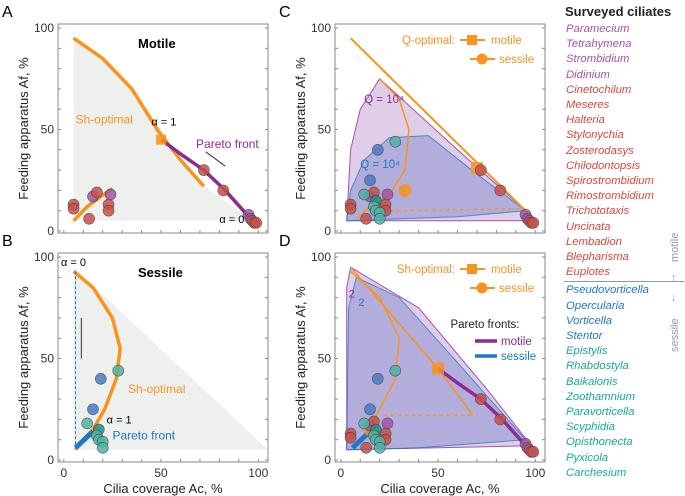 The height and width of the screenshot is (496, 685). Describe the element at coordinates (215, 159) in the screenshot. I see `arrow-icon` at that location.